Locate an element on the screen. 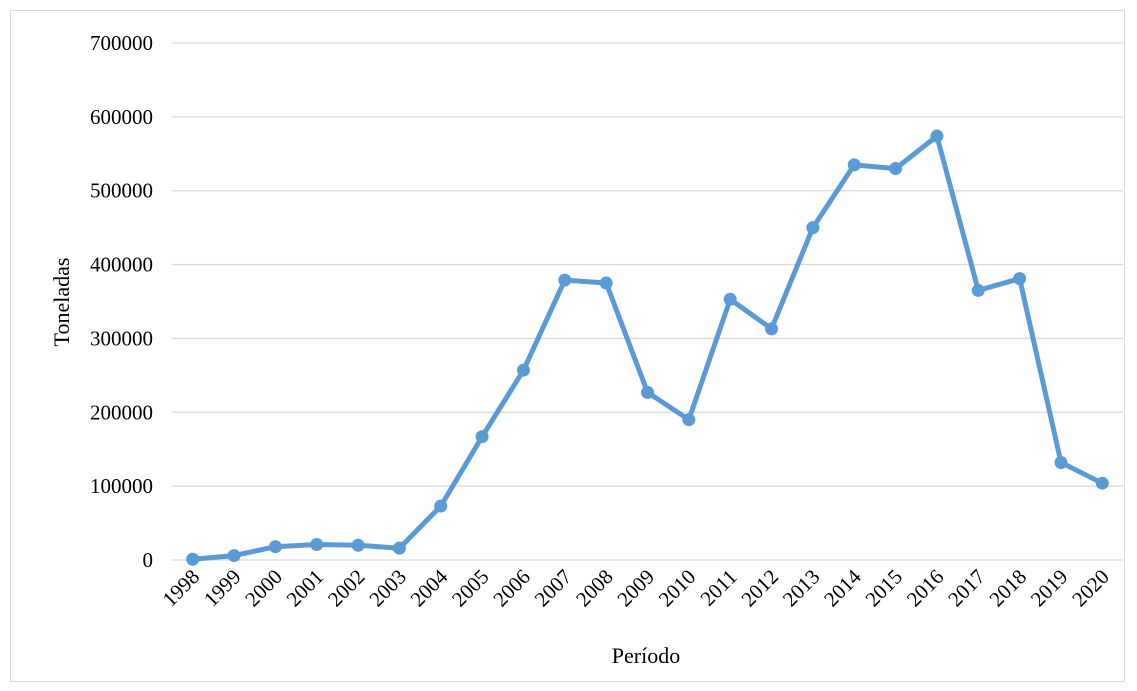 This screenshot has height=691, width=1137. y-tick-label: 200000 is located at coordinates (121, 412).